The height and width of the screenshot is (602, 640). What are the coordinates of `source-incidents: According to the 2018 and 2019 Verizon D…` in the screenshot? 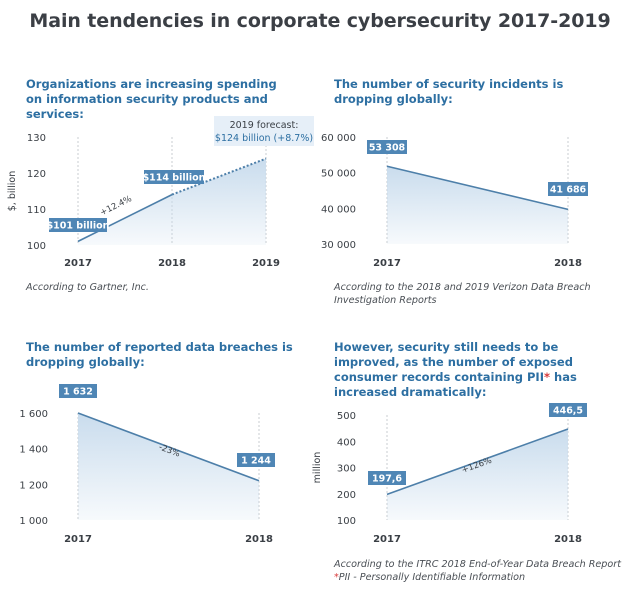 It's located at (462, 294).